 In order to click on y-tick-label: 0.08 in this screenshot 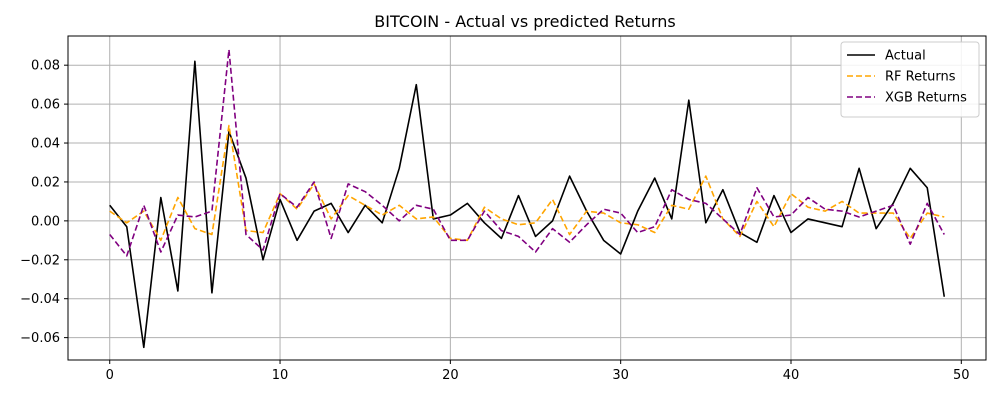, I will do `click(45, 66)`.